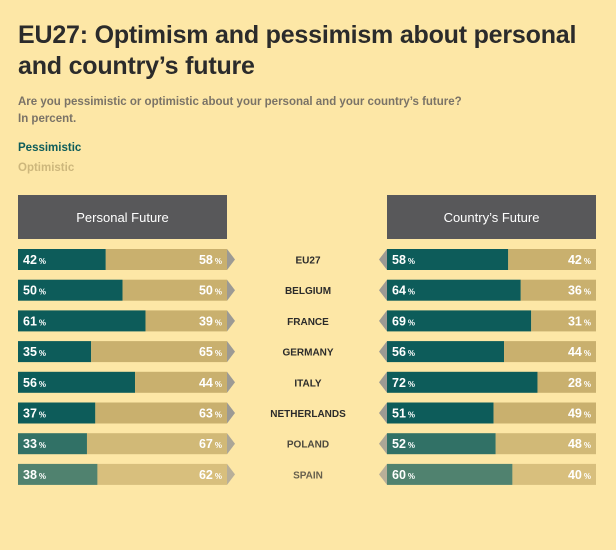  What do you see at coordinates (403, 383) in the screenshot?
I see `label-country-pessimistic-italy: 72%` at bounding box center [403, 383].